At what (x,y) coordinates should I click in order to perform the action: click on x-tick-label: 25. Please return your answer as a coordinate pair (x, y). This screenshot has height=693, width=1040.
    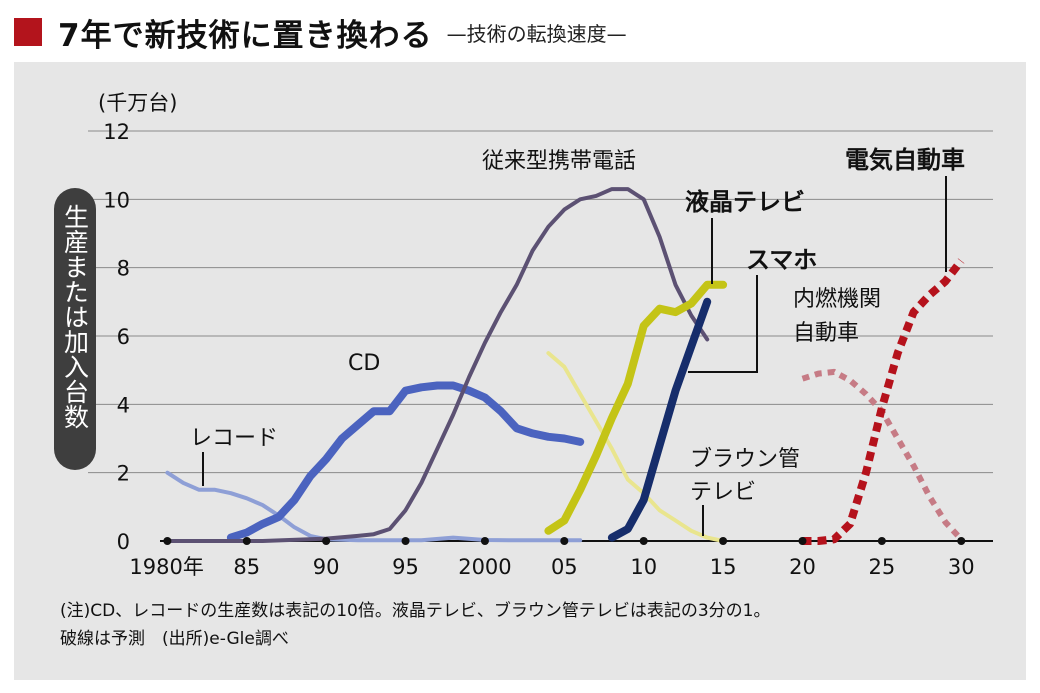
    Looking at the image, I should click on (881, 567).